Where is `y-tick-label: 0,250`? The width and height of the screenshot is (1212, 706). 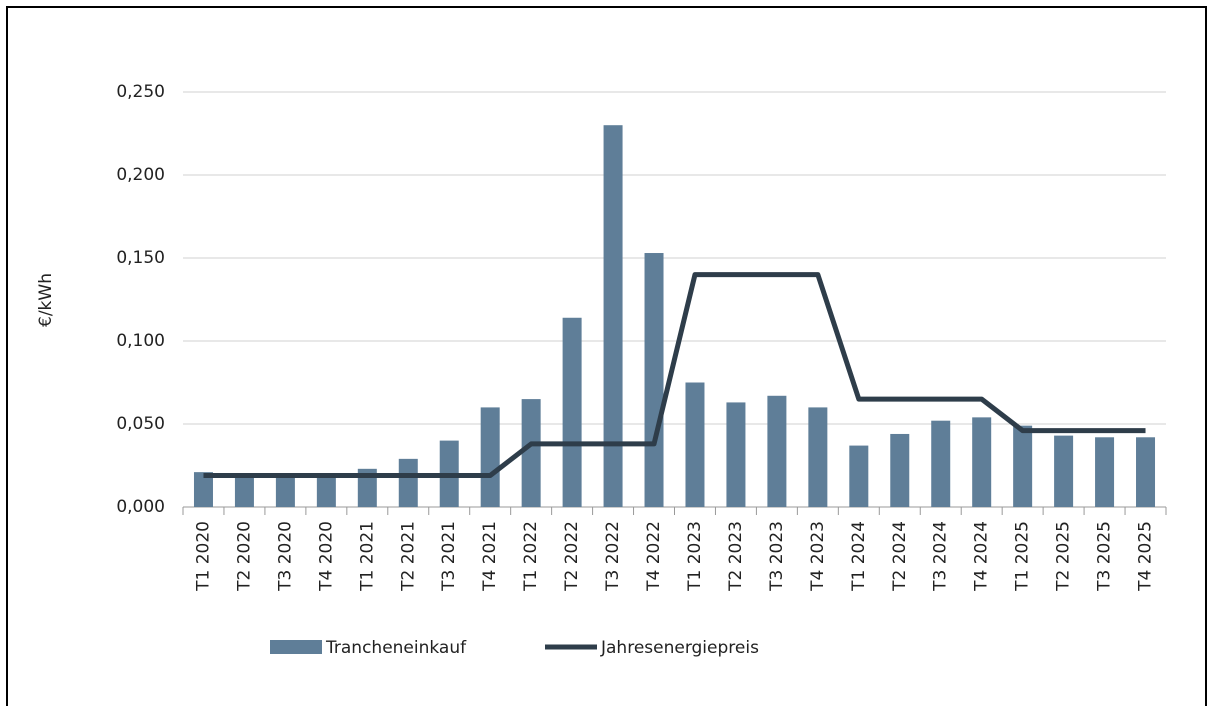
y-tick-label: 0,250 is located at coordinates (140, 92).